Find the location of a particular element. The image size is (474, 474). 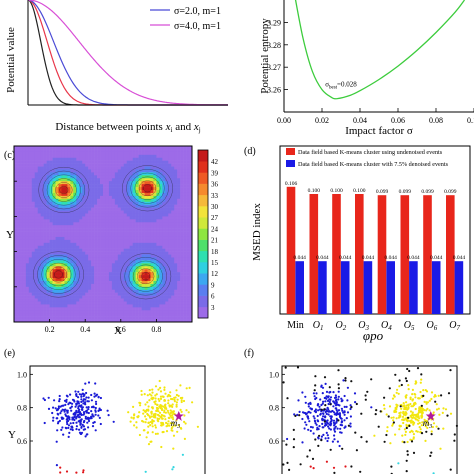

colorbar-tick-label: 9 is located at coordinates (213, 285).